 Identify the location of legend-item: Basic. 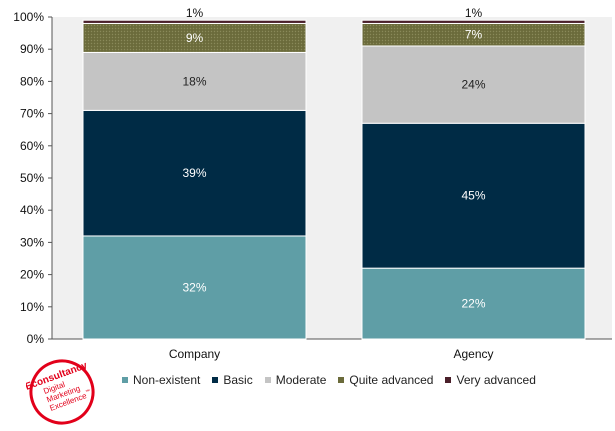
(232, 380).